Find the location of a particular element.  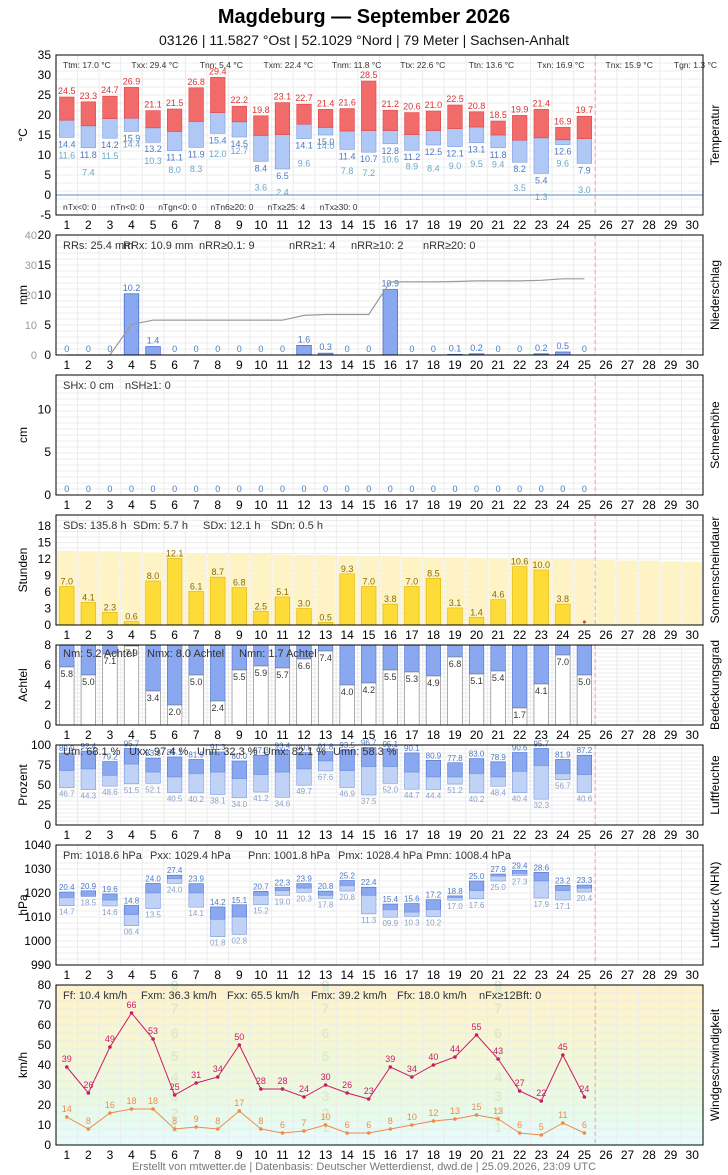

luftdruck-xtick: 21 is located at coordinates (498, 975).